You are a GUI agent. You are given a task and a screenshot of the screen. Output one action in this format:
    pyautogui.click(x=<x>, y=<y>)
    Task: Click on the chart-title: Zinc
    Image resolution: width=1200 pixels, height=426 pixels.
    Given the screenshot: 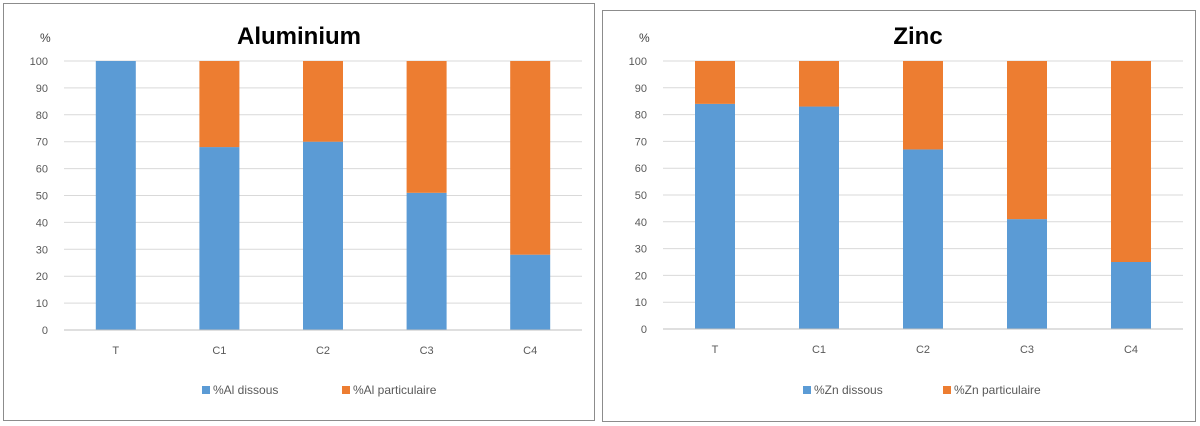 What is the action you would take?
    pyautogui.click(x=917, y=36)
    